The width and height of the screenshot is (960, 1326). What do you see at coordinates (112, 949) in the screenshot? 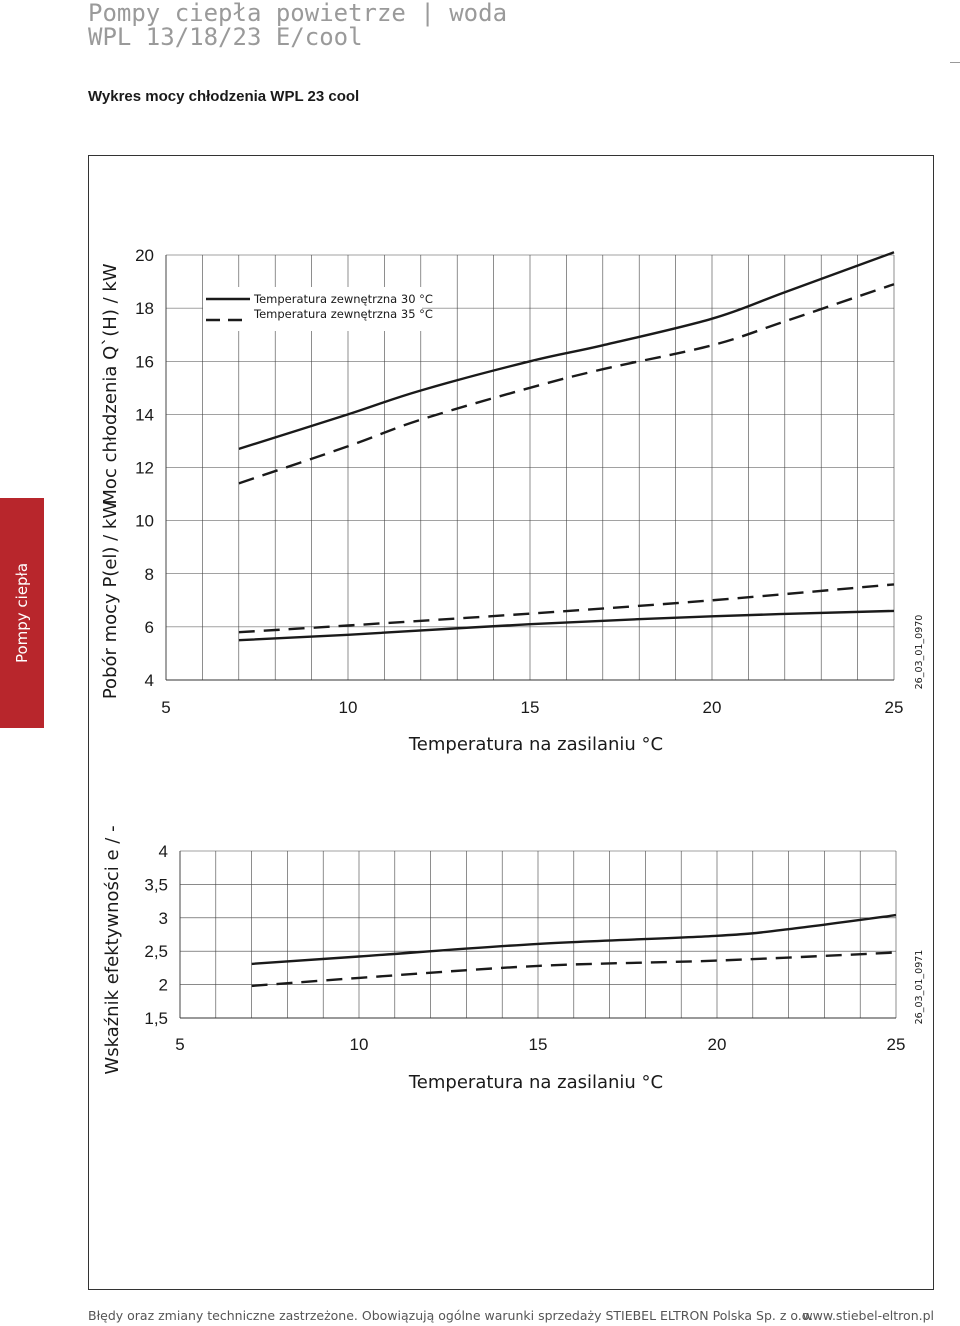
I see `y-axis-label-efficiency: Wskaźnik efektywności e / -` at bounding box center [112, 949].